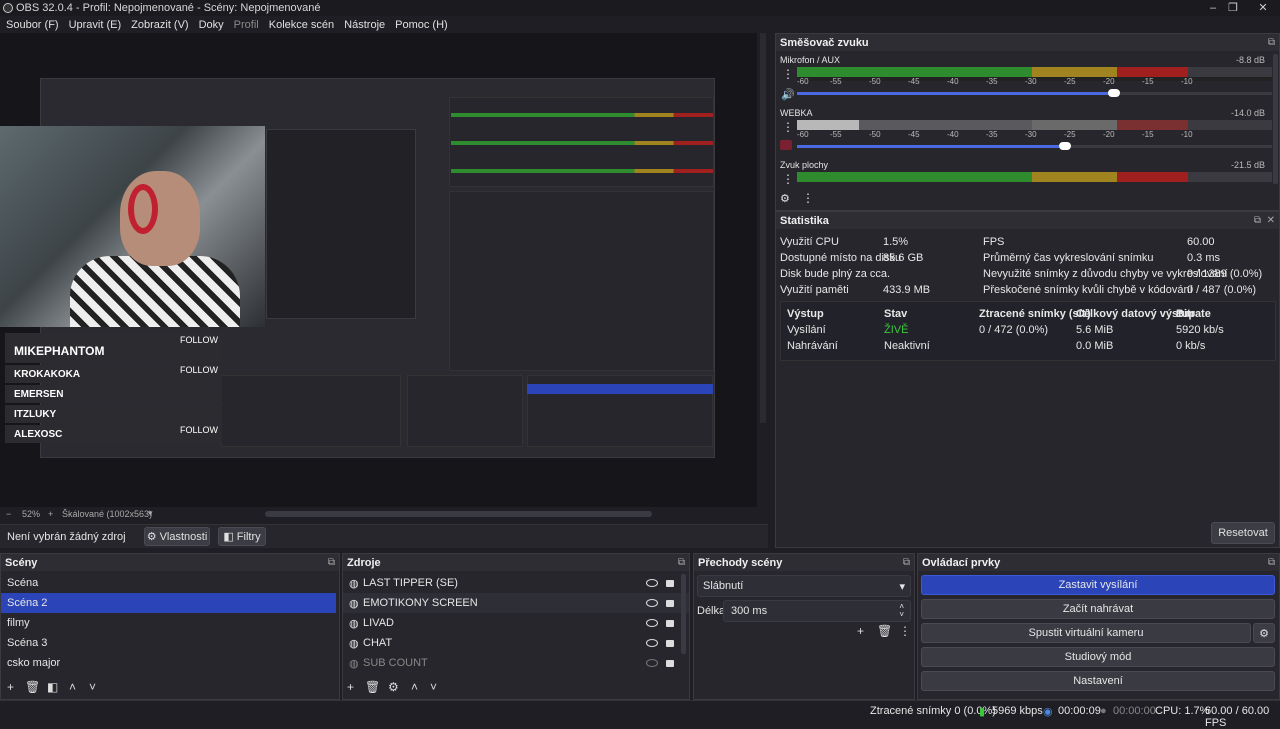  Describe the element at coordinates (1233, 8) in the screenshot. I see `maximize-icon: ❐` at that location.